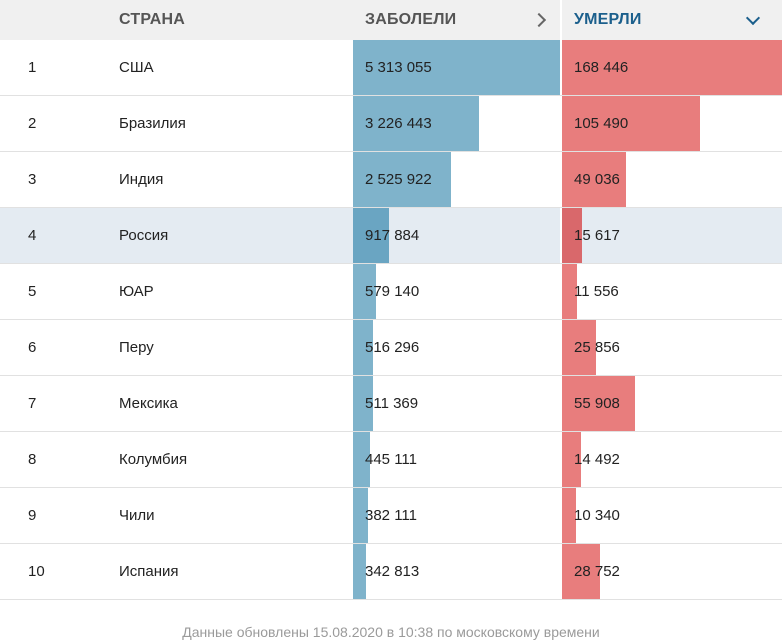 This screenshot has width=782, height=643. I want to click on table-row: 10 Испания 342 813 28 752, so click(391, 572).